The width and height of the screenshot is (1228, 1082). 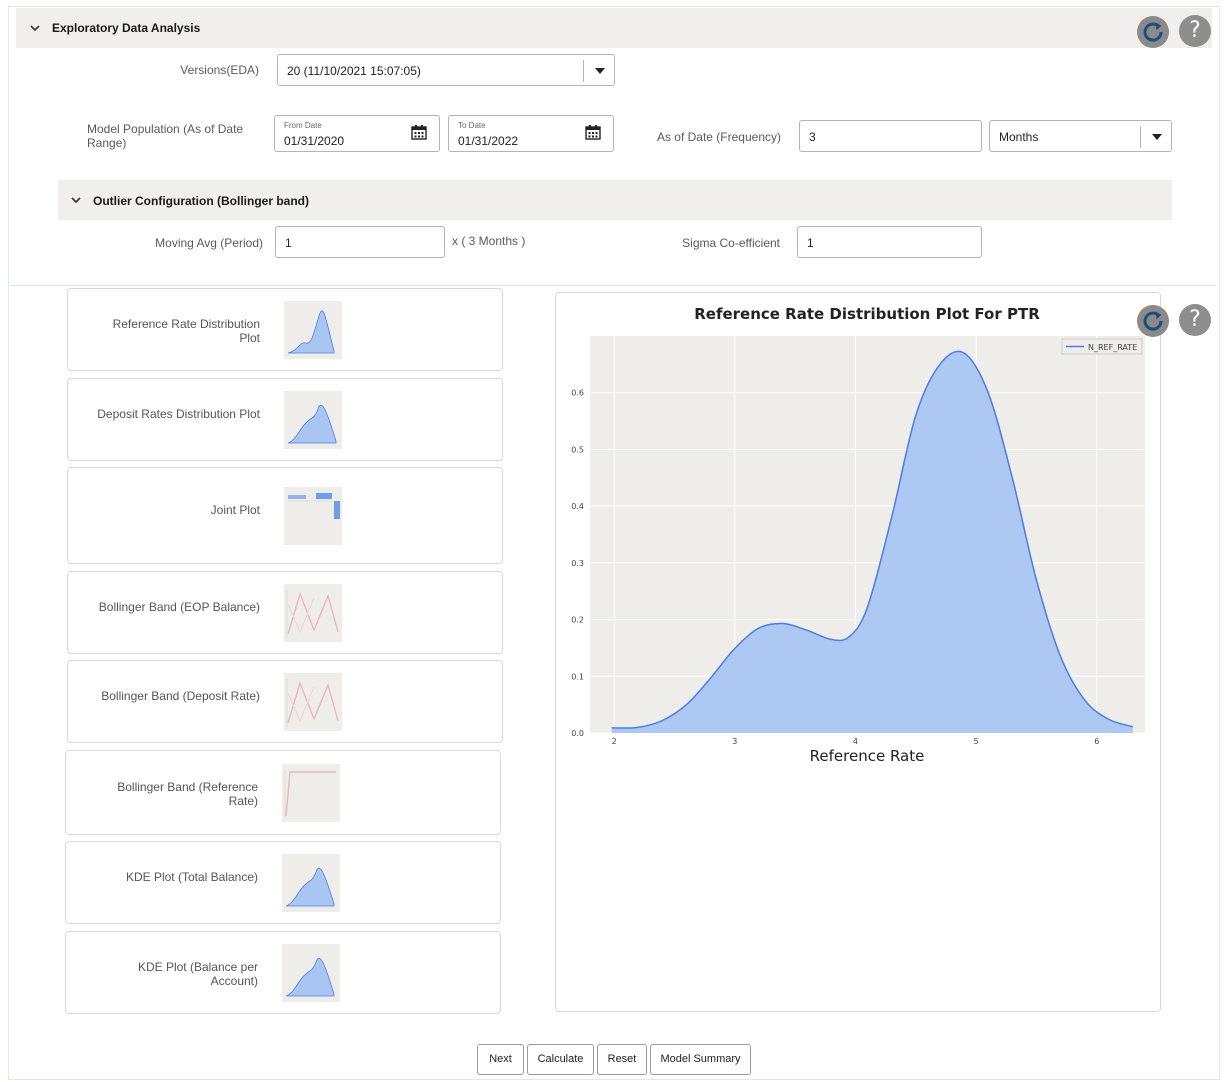 I want to click on versions-select: 20 (11/10/2021 15:07:05), so click(x=446, y=70).